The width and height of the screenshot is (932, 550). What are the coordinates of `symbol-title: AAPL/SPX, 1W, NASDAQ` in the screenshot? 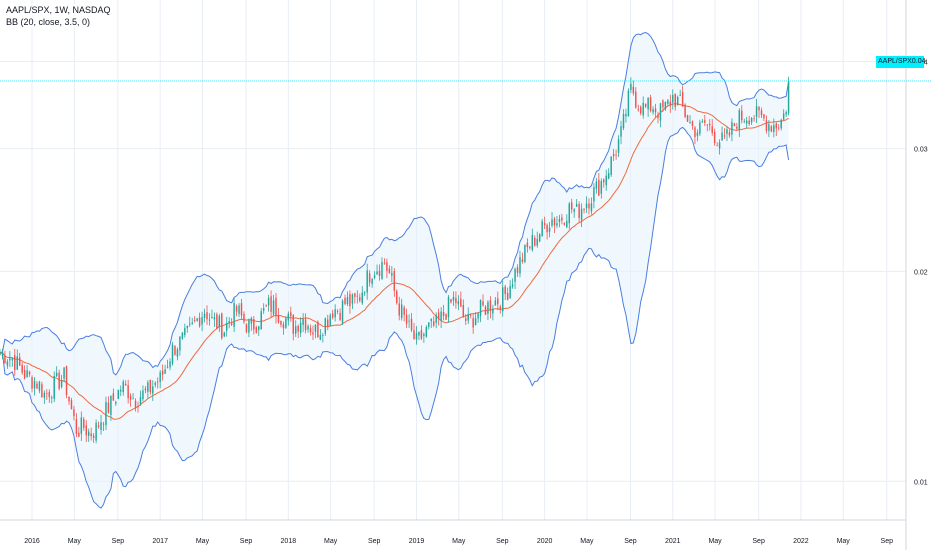 It's located at (58, 10).